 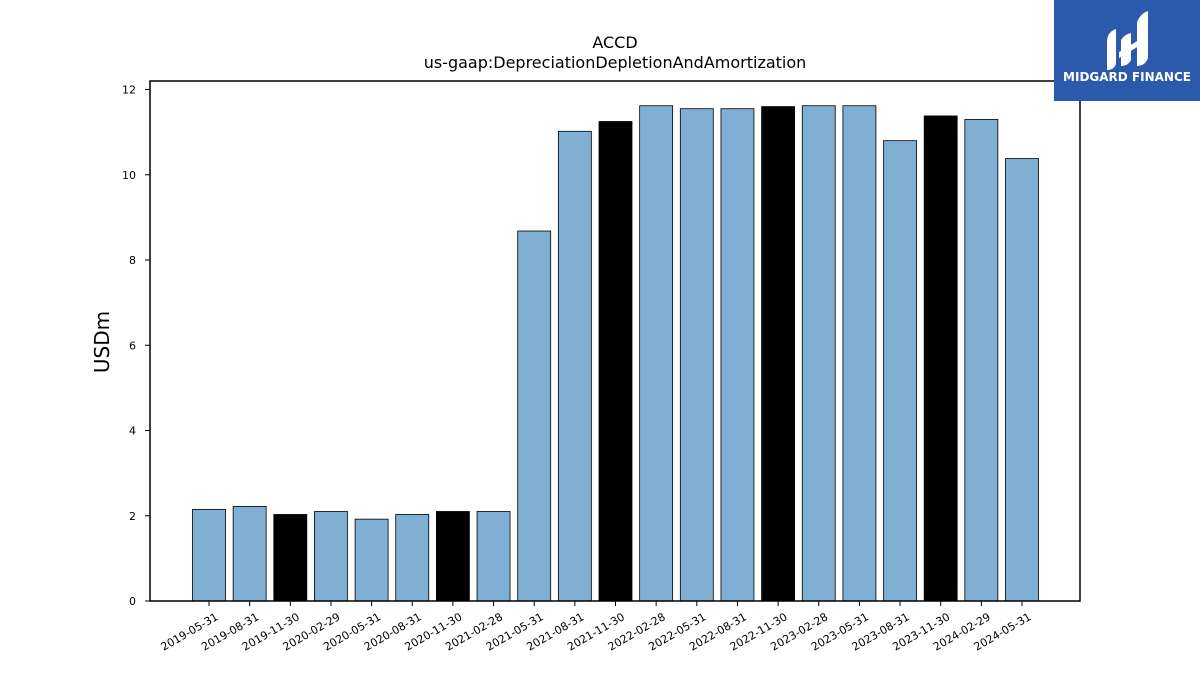 What do you see at coordinates (132, 516) in the screenshot?
I see `y-tick-label: 2` at bounding box center [132, 516].